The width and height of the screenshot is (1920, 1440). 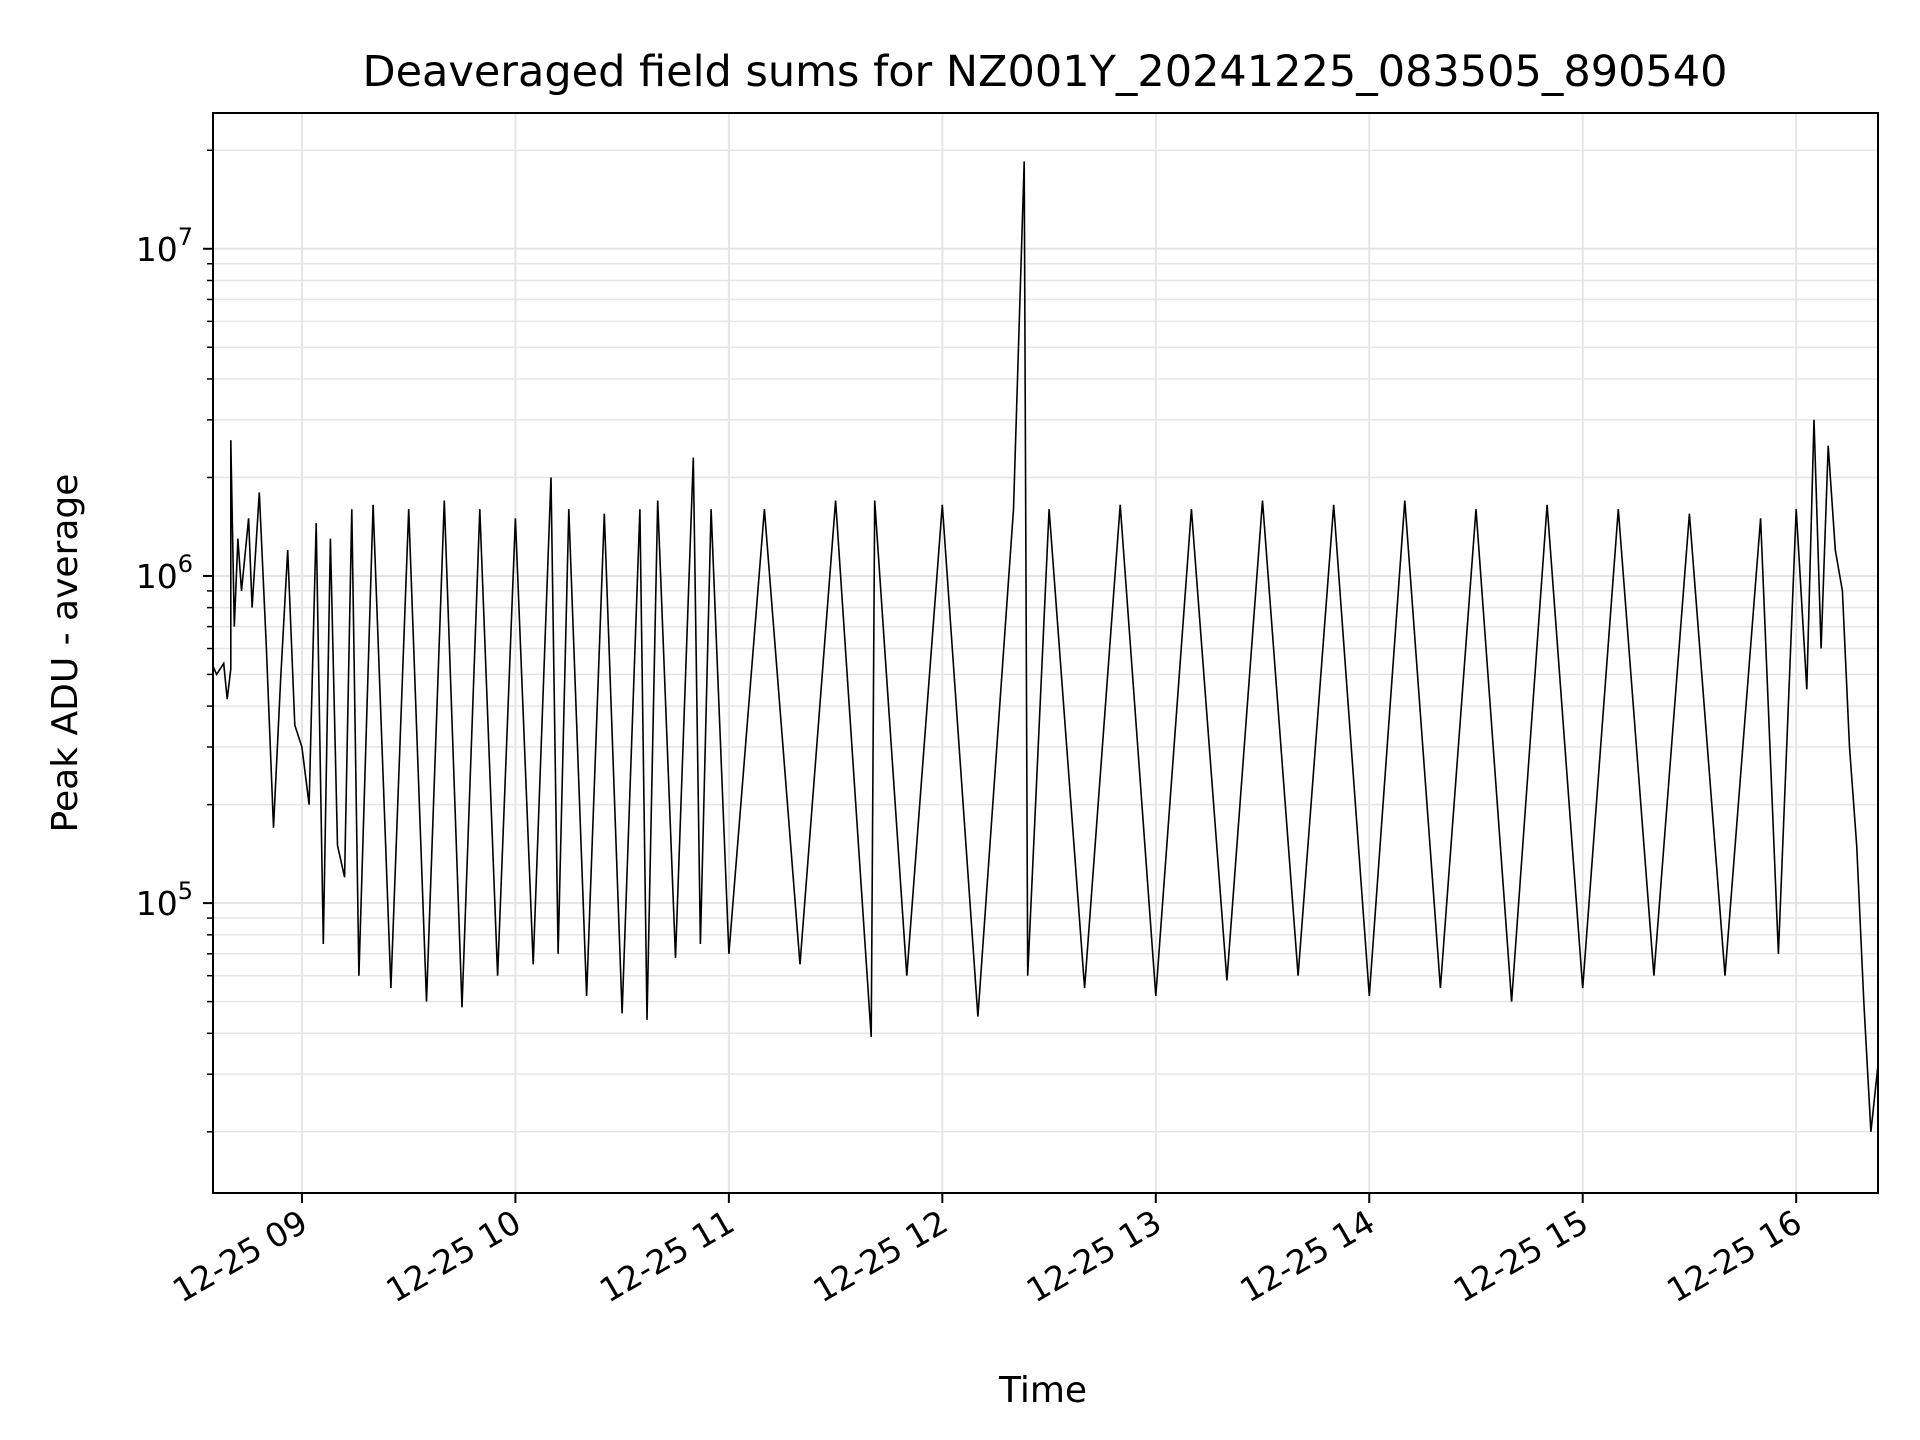 What do you see at coordinates (65, 653) in the screenshot?
I see `y-axis-label: Peak ADU - average` at bounding box center [65, 653].